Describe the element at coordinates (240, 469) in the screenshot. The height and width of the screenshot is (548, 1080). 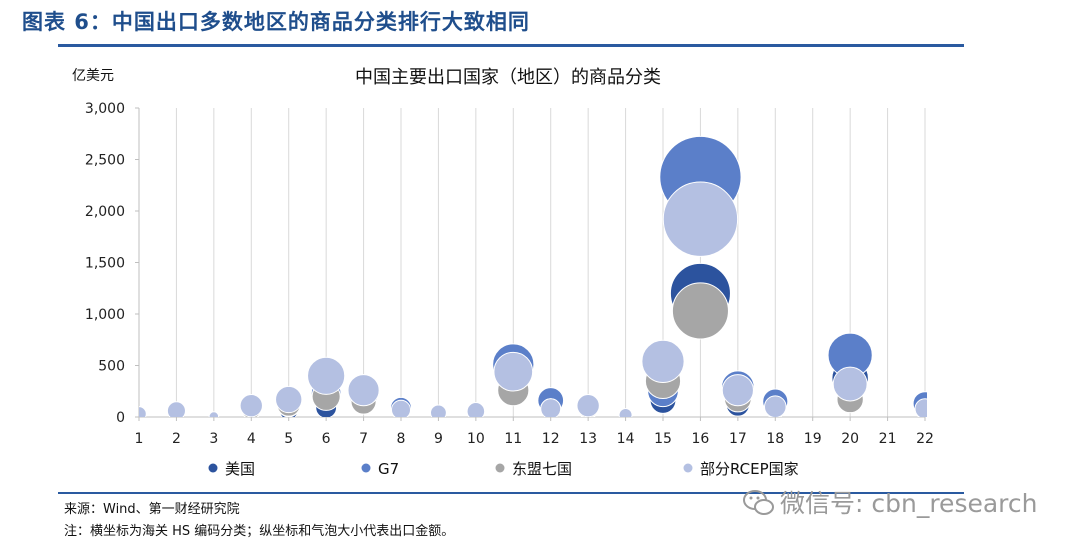
I see `legend-label-0: 美国` at that location.